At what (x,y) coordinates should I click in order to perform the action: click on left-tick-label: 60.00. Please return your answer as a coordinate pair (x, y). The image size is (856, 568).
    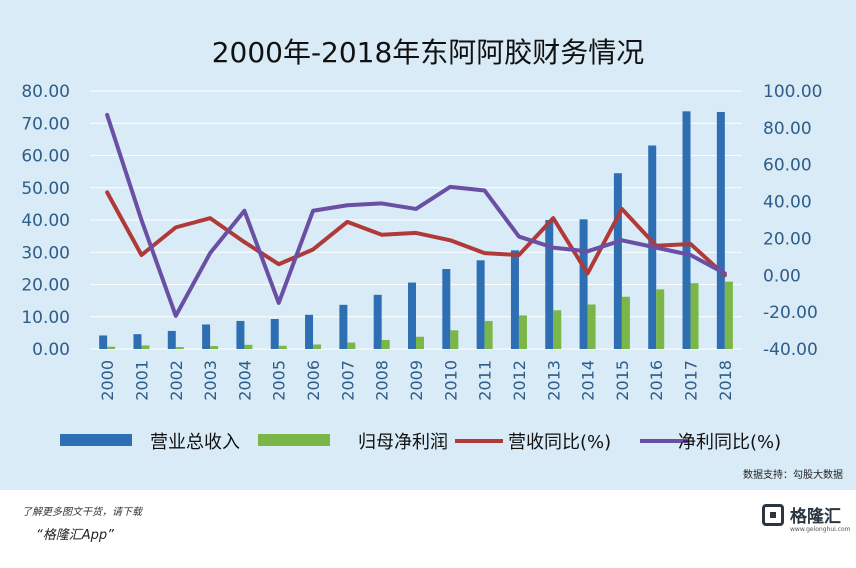
    Looking at the image, I should click on (45, 157).